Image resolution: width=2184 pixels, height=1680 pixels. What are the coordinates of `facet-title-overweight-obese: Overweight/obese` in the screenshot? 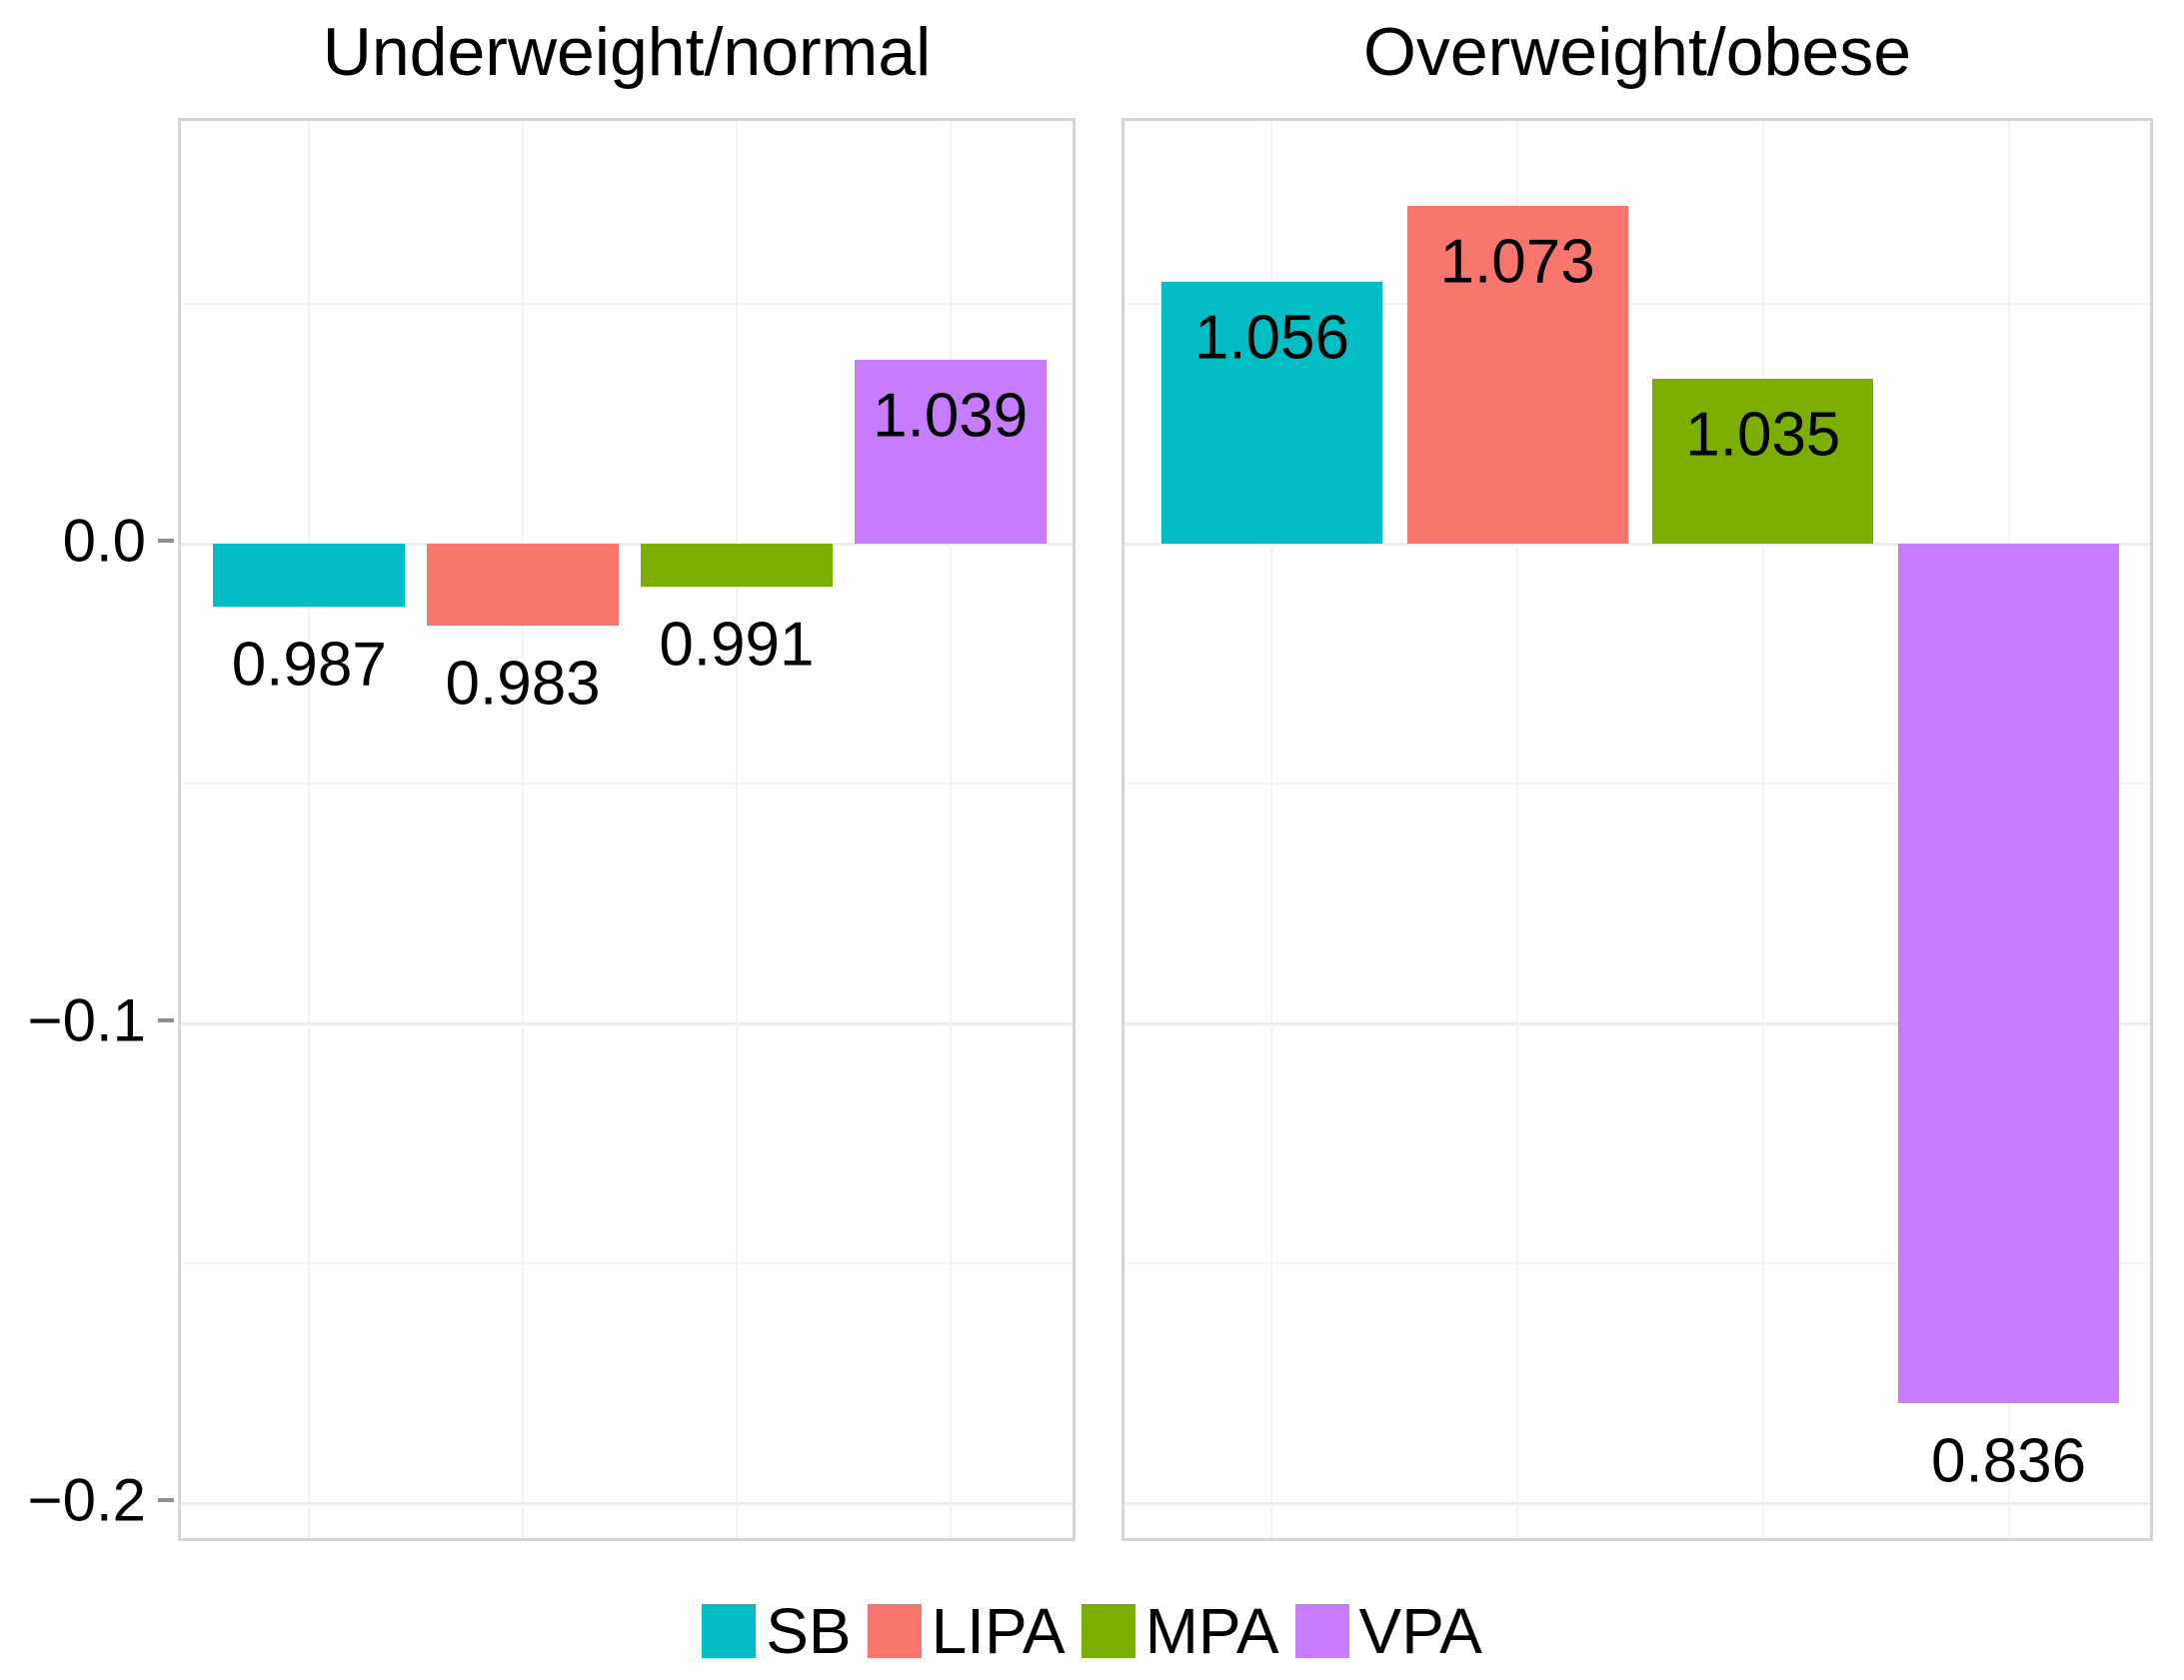 It's located at (1637, 52).